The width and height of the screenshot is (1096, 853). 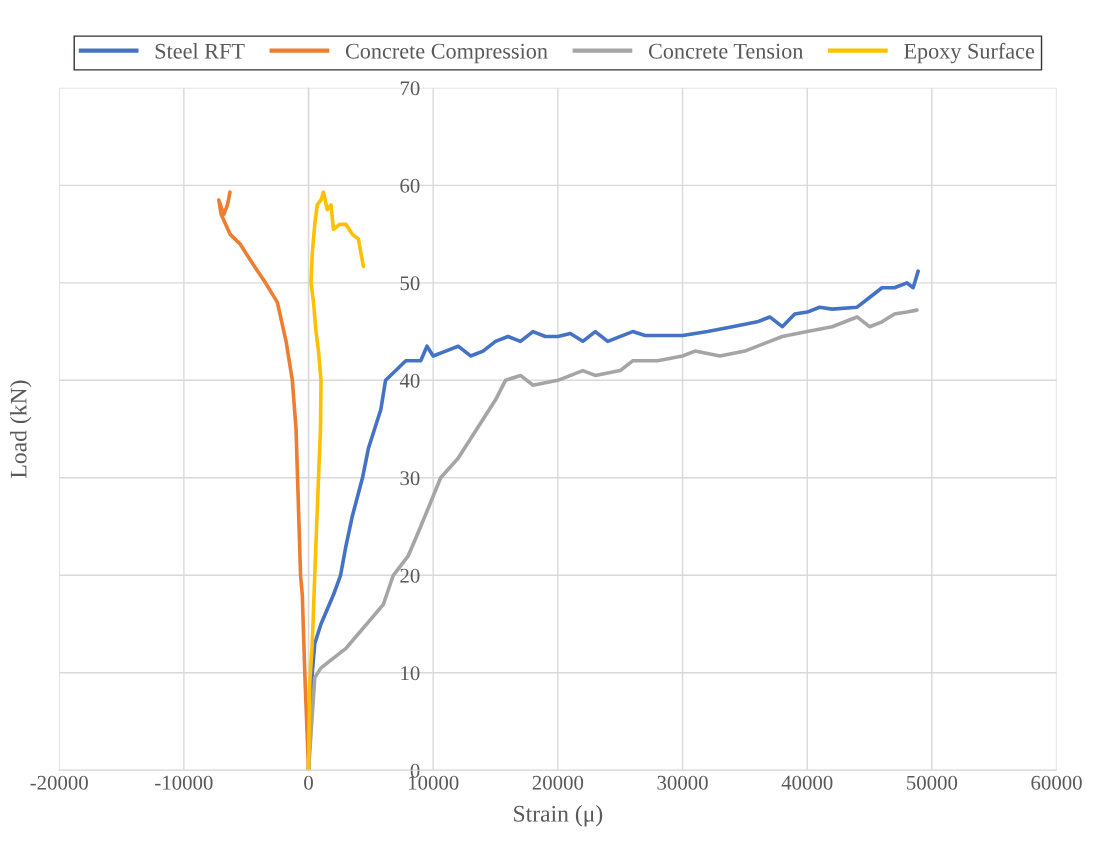 What do you see at coordinates (410, 575) in the screenshot?
I see `y-tick-label: 20` at bounding box center [410, 575].